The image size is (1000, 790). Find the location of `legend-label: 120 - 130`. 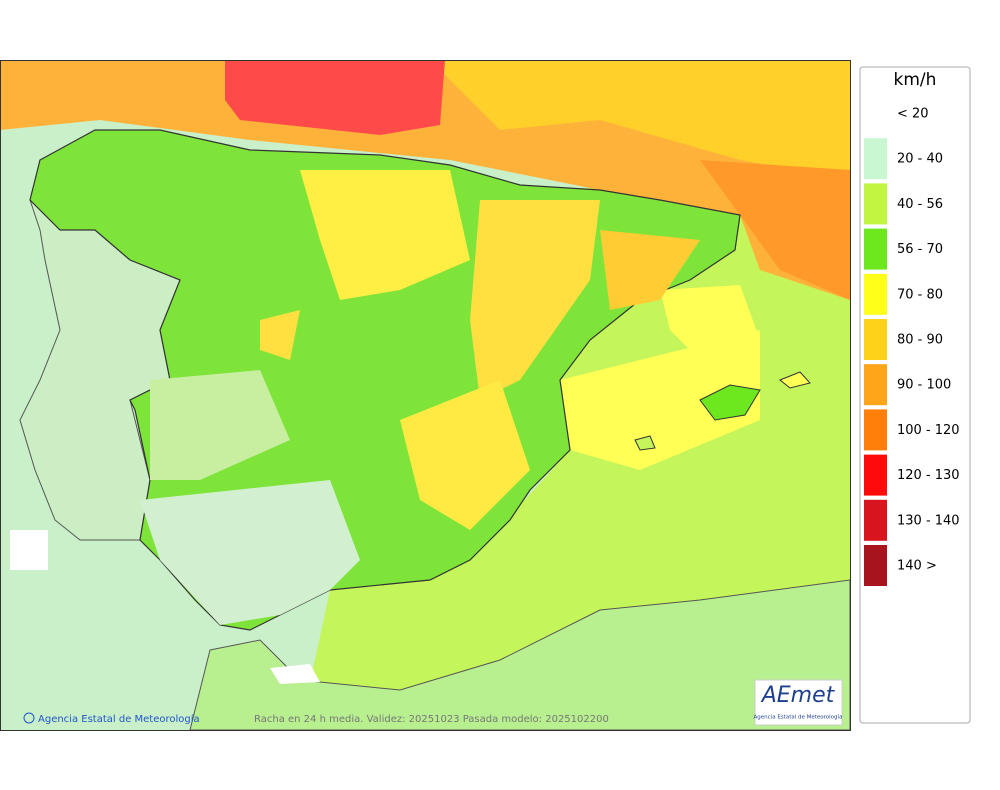

legend-label: 120 - 130 is located at coordinates (928, 475).